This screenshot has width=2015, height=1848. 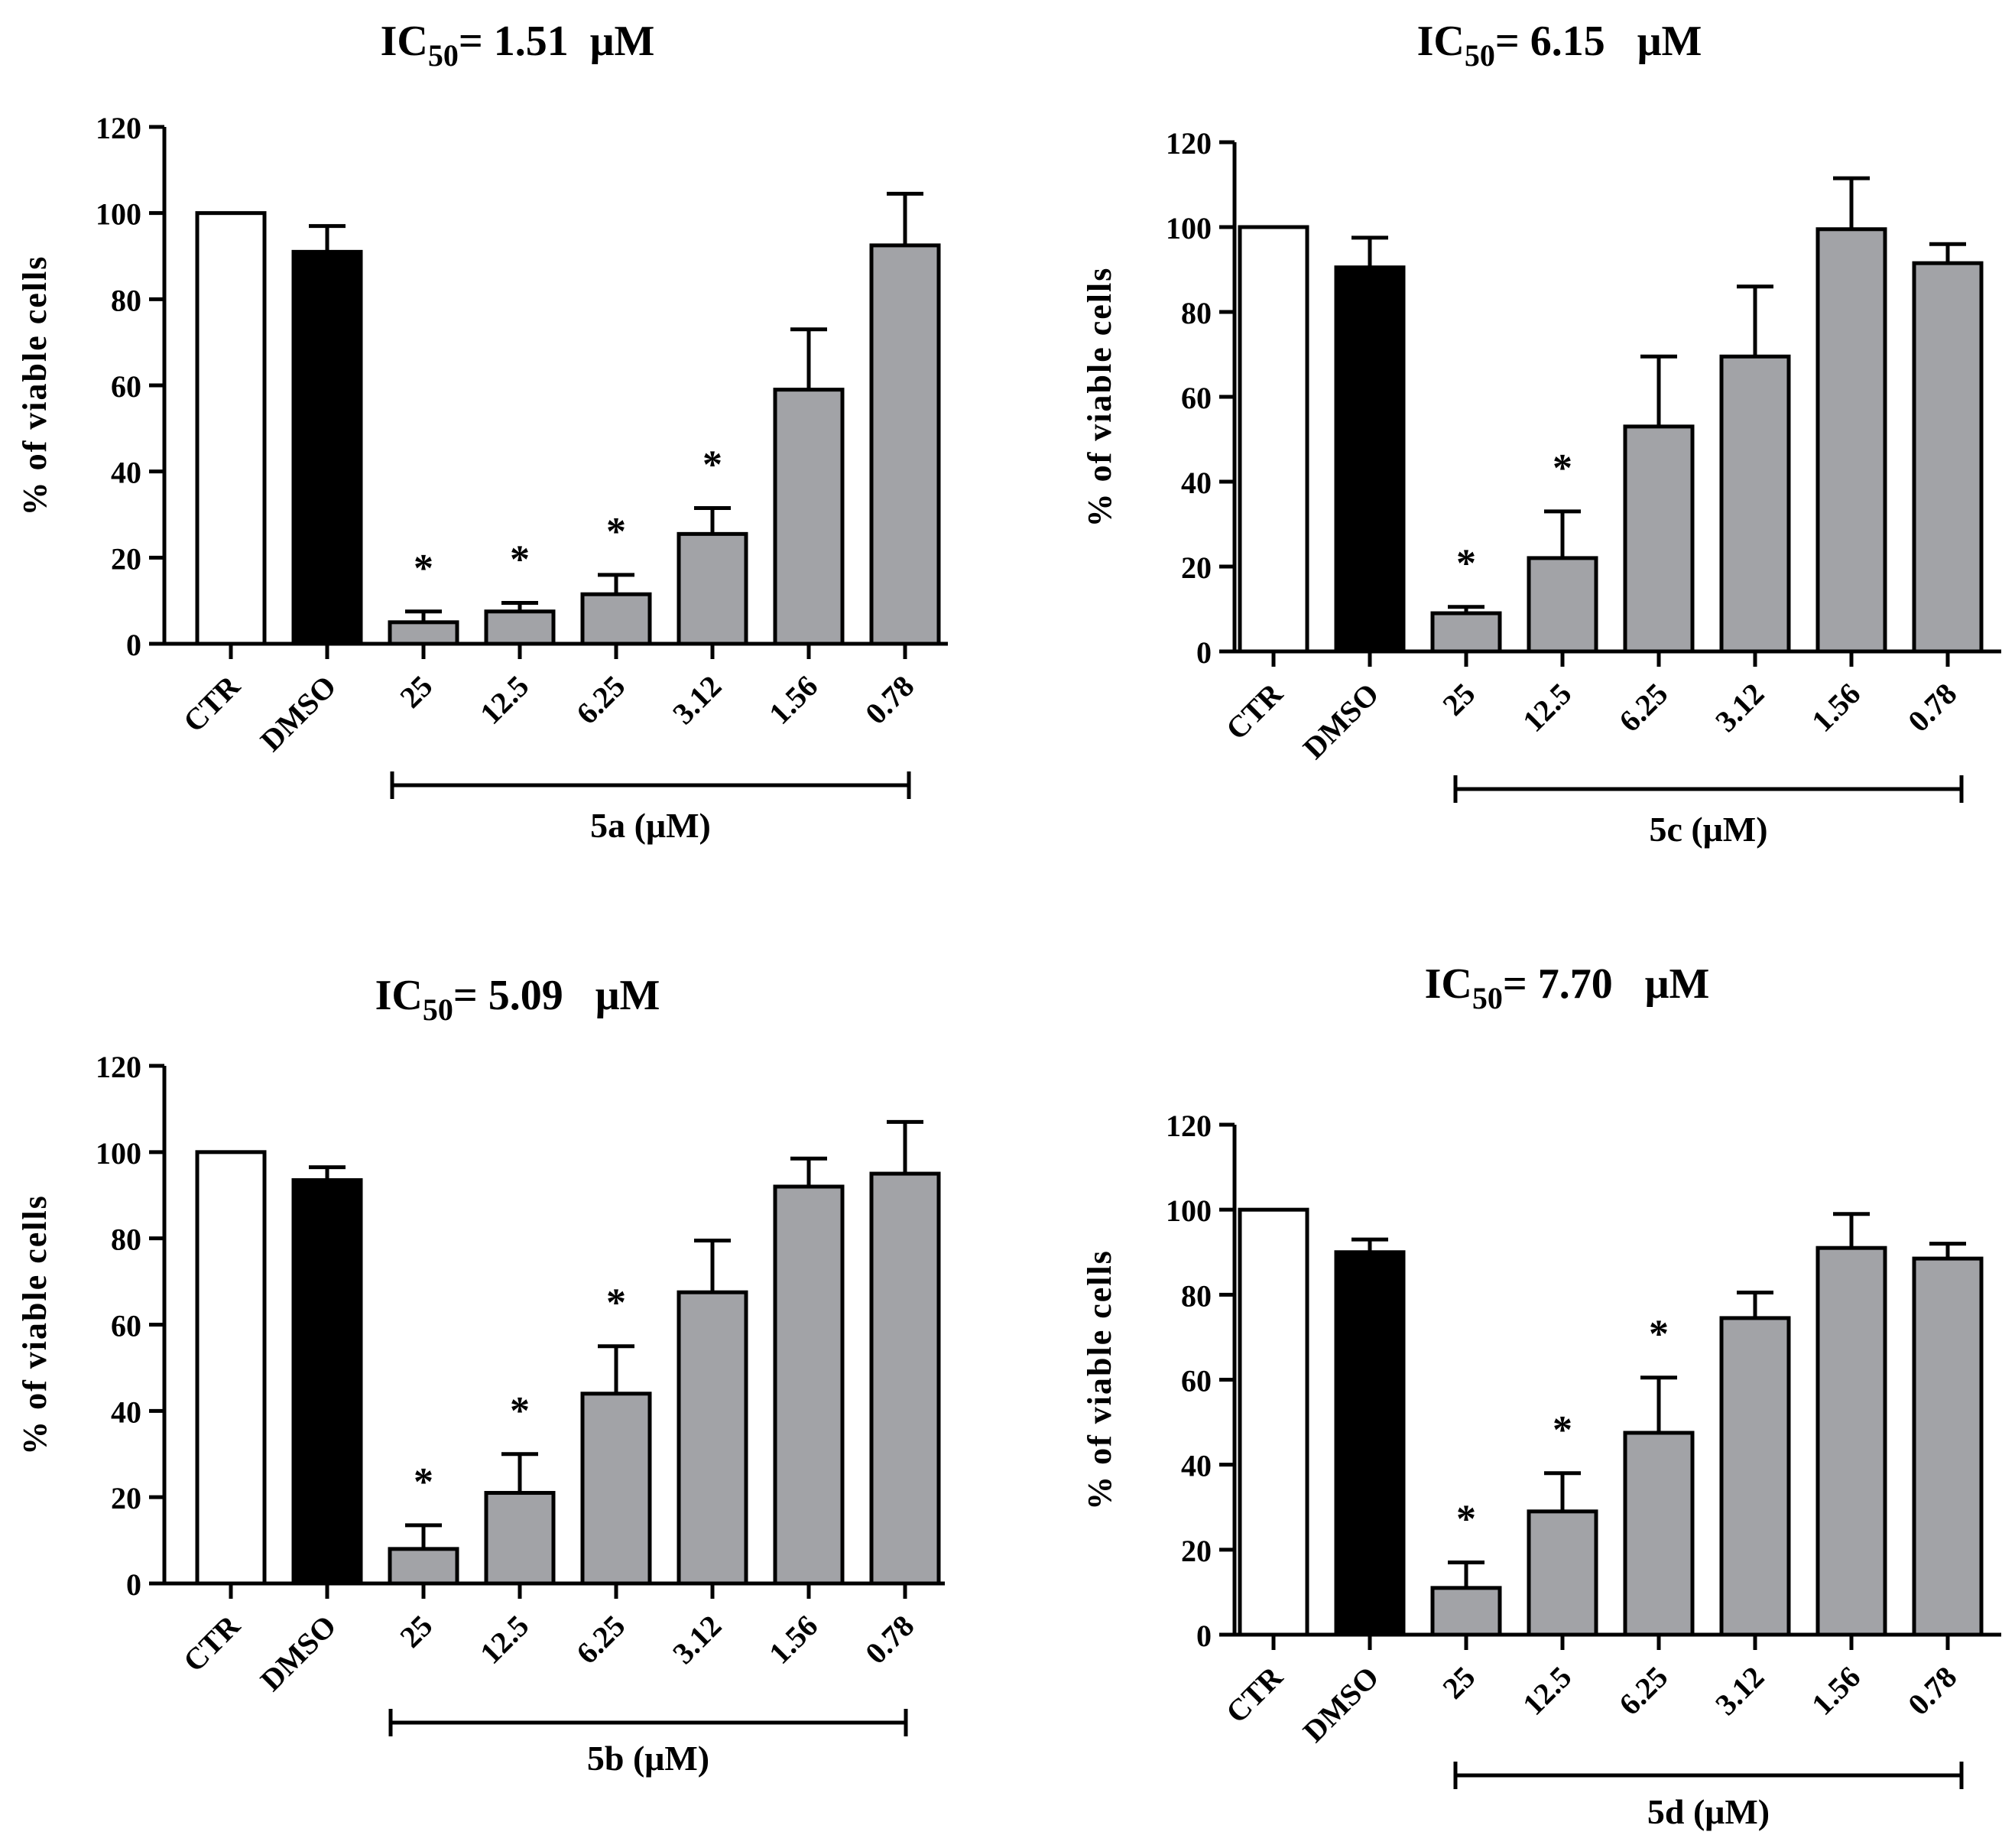 What do you see at coordinates (133, 1584) in the screenshot?
I see `y-tick-label: 0` at bounding box center [133, 1584].